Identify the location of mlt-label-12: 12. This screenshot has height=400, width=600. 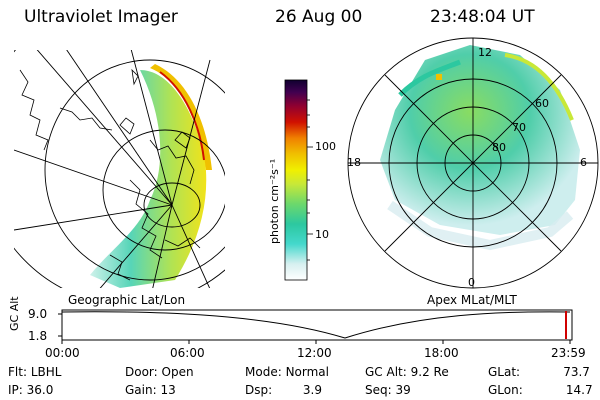
(485, 52).